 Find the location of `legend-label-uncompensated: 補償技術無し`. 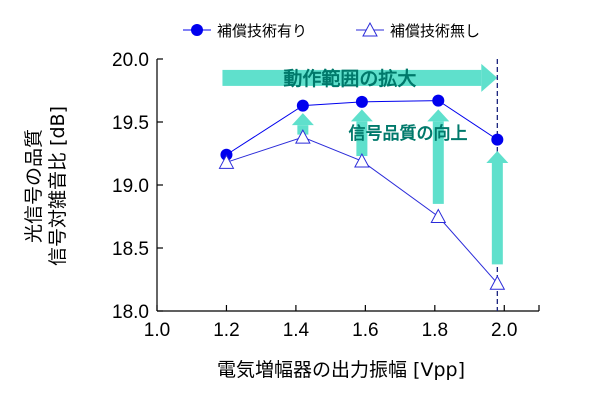

legend-label-uncompensated: 補償技術無し is located at coordinates (435, 31).